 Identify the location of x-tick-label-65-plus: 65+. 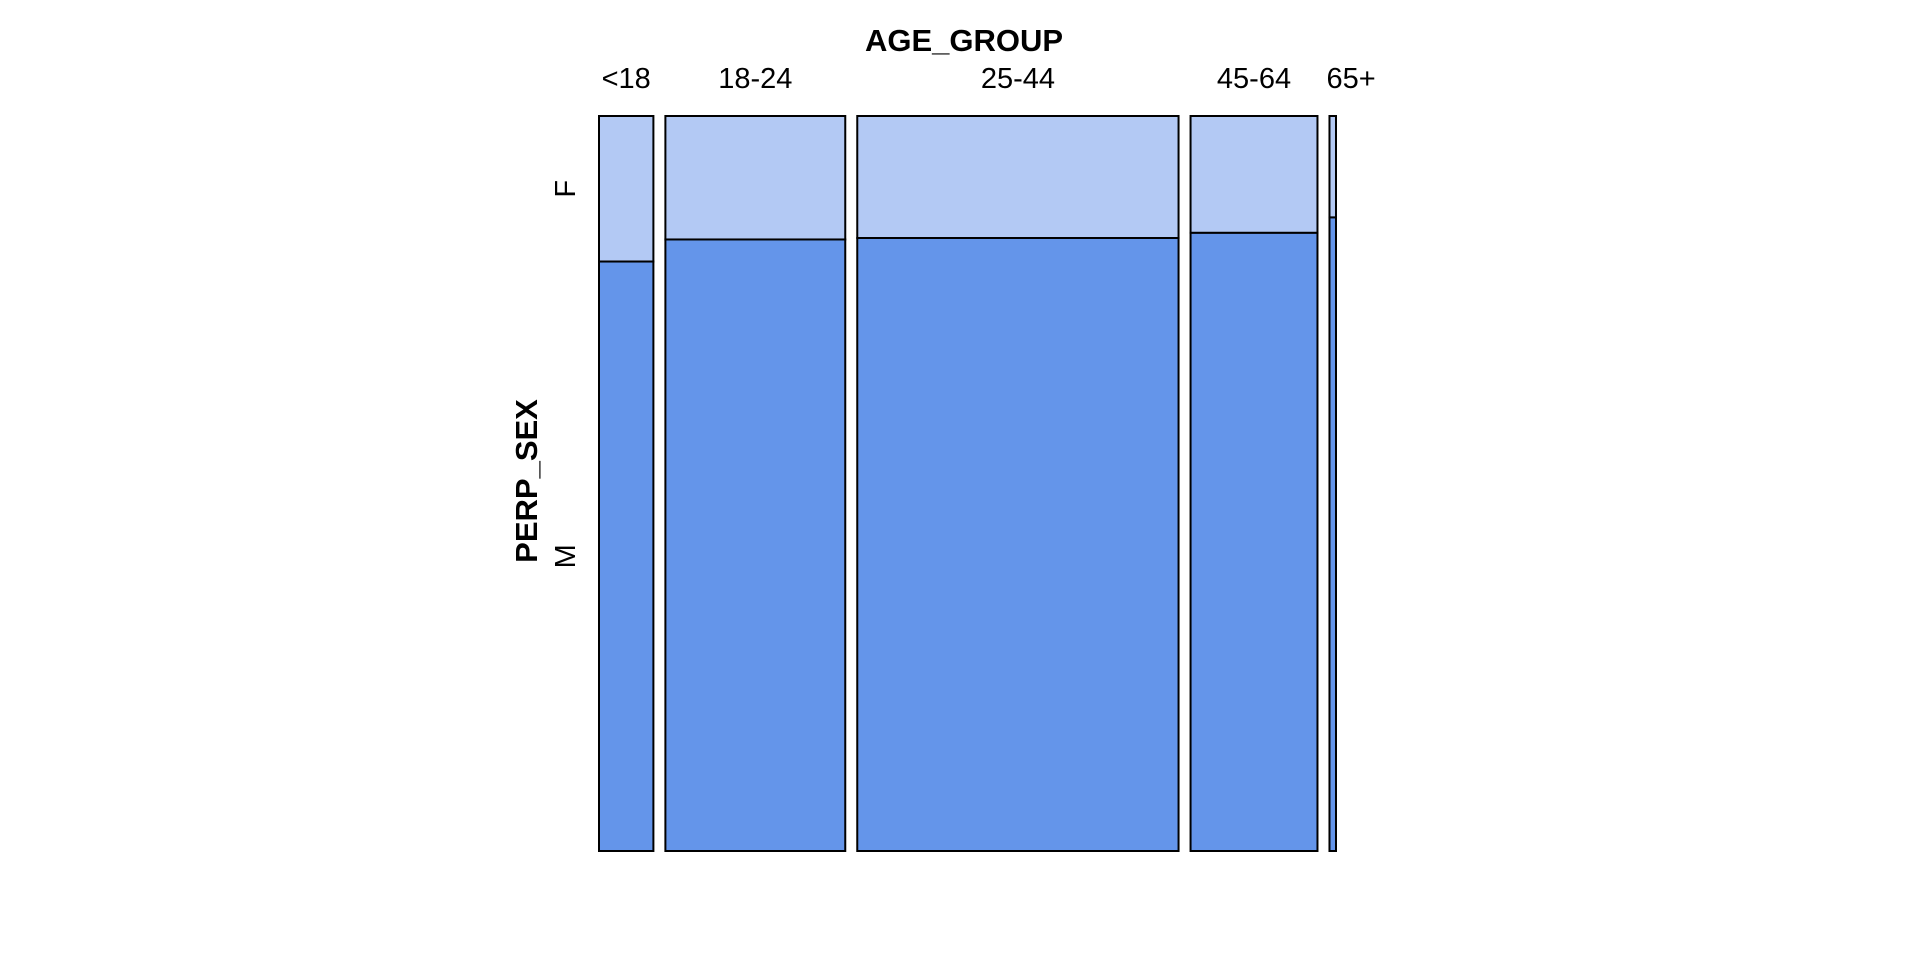
(1350, 79).